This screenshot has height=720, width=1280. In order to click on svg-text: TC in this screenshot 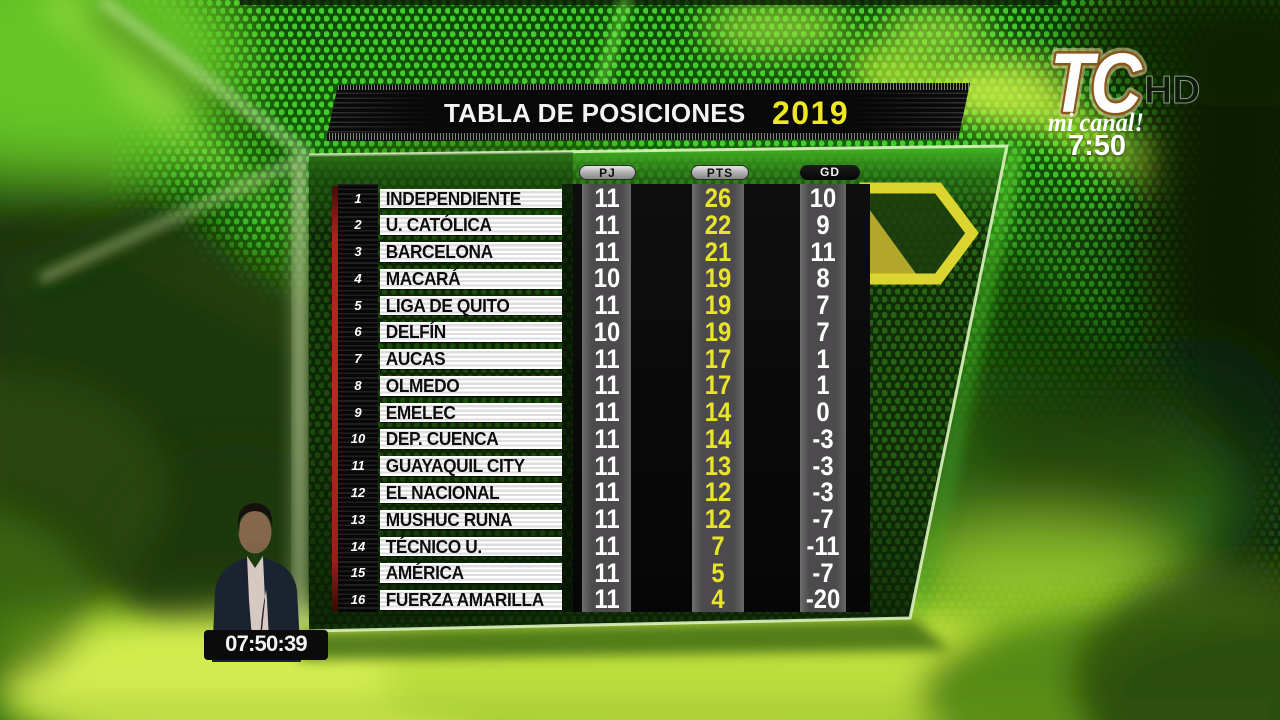, I will do `click(1096, 82)`.